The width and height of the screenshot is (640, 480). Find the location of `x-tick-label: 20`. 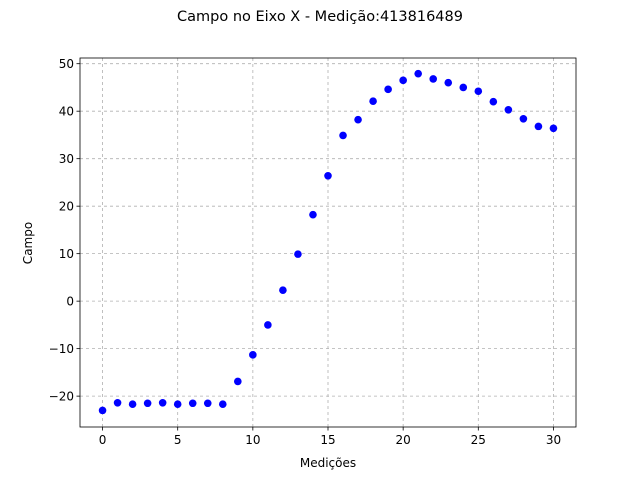

x-tick-label: 20 is located at coordinates (403, 440).